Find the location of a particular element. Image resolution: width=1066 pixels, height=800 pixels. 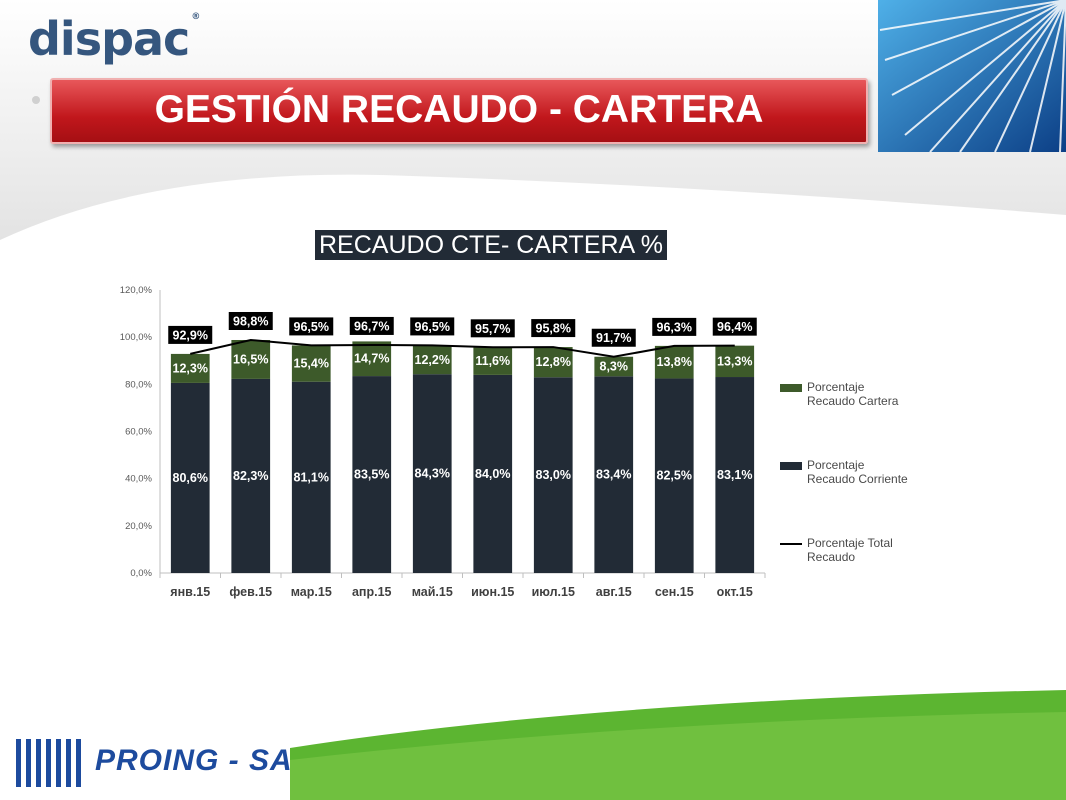

proing-company-name: PROING - SA is located at coordinates (194, 760).